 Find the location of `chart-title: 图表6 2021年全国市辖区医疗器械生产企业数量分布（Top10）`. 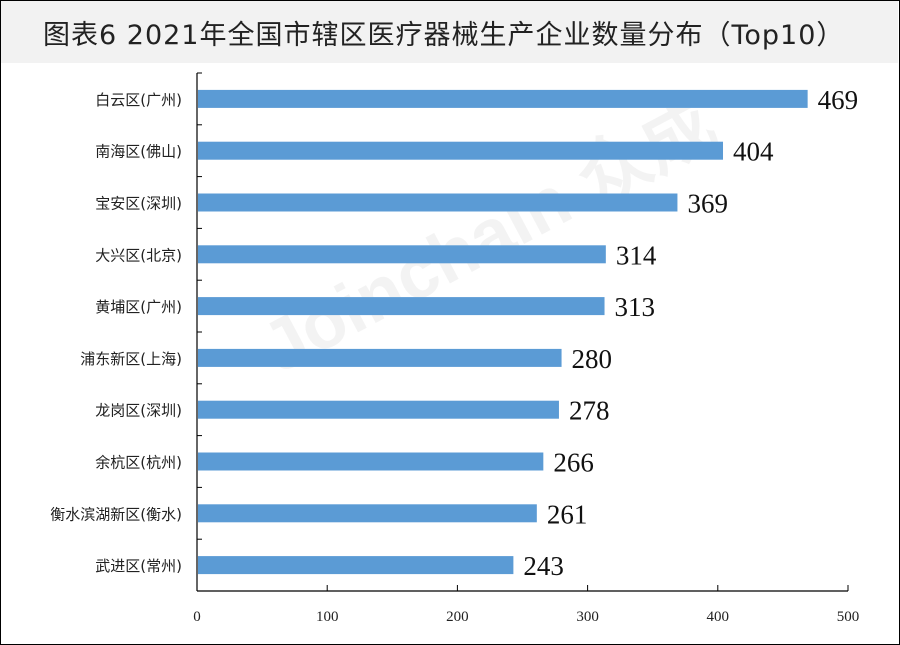

chart-title: 图表6 2021年全国市辖区医疗器械生产企业数量分布（Top10） is located at coordinates (444, 35).